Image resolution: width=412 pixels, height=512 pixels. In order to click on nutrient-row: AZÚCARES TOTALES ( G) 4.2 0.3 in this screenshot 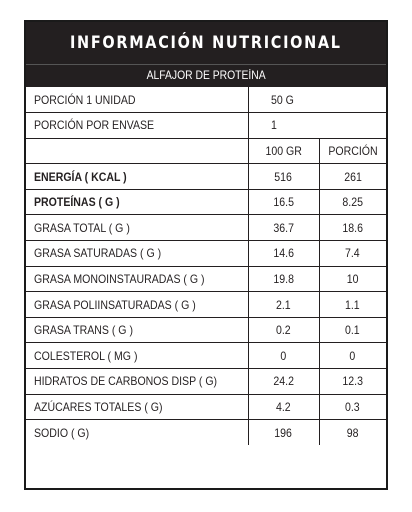, I will do `click(206, 407)`.